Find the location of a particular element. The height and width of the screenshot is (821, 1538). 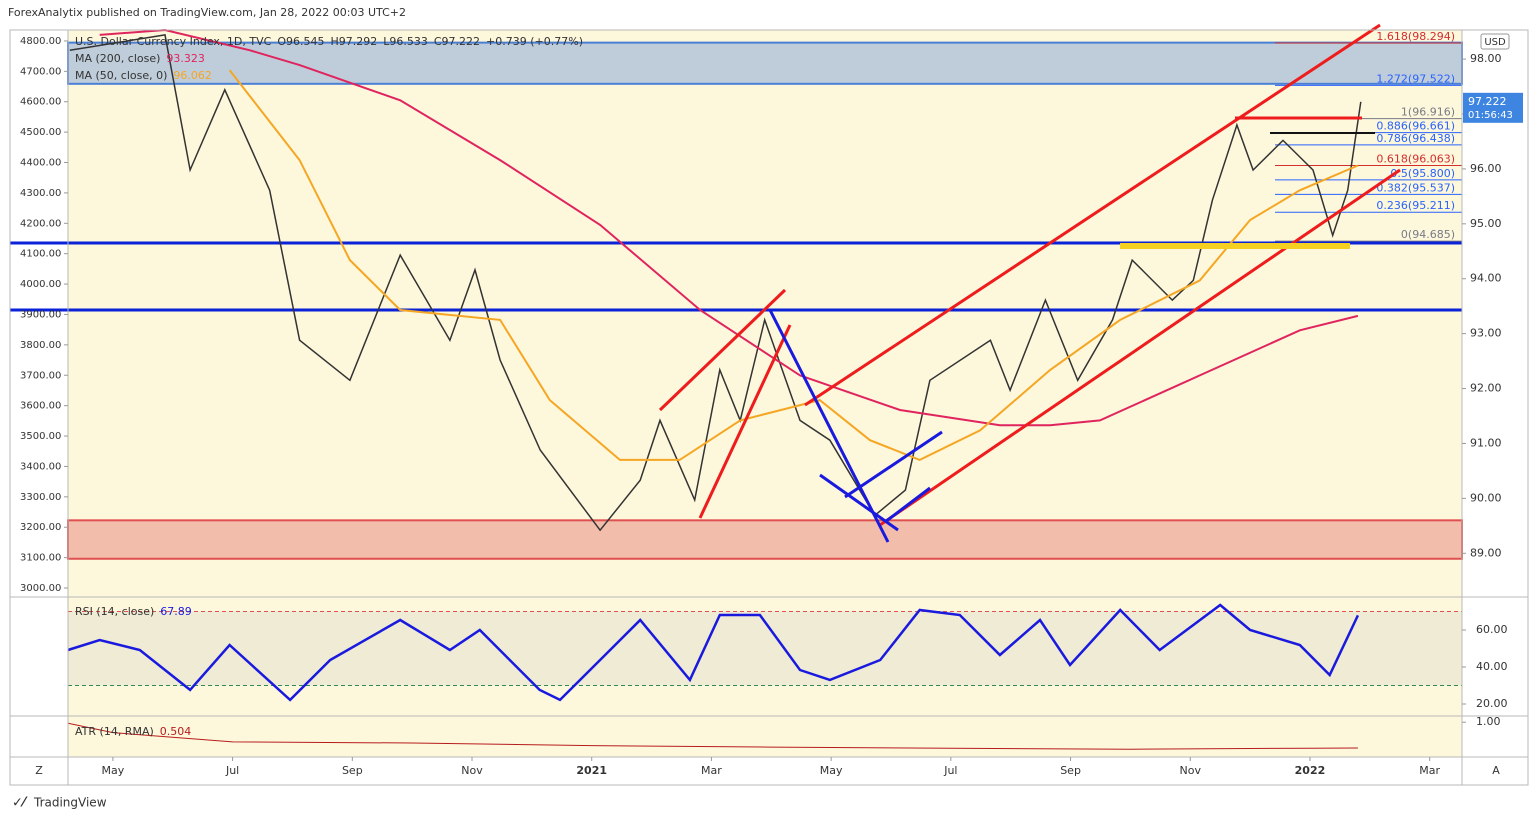

legend-open: O96.545 is located at coordinates (300, 41).